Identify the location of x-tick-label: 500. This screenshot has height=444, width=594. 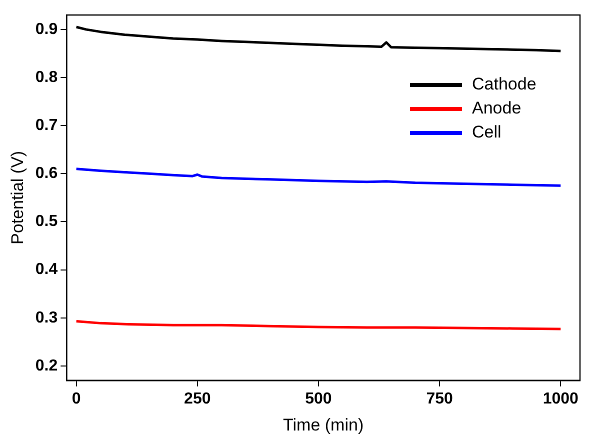
(318, 399).